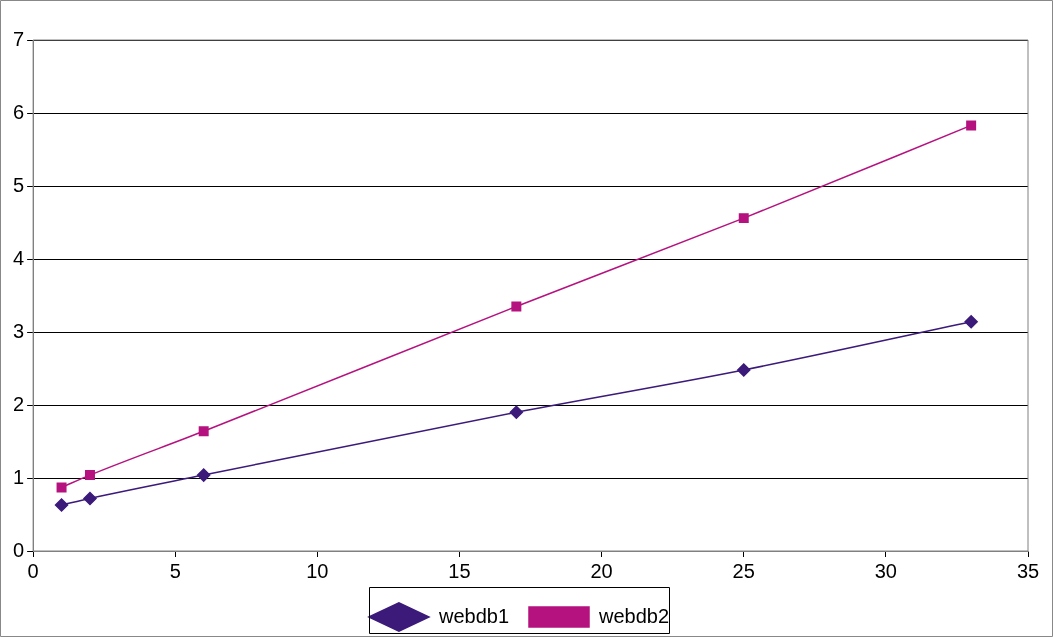 This screenshot has width=1053, height=637. What do you see at coordinates (19, 257) in the screenshot?
I see `y-tick-label: 4` at bounding box center [19, 257].